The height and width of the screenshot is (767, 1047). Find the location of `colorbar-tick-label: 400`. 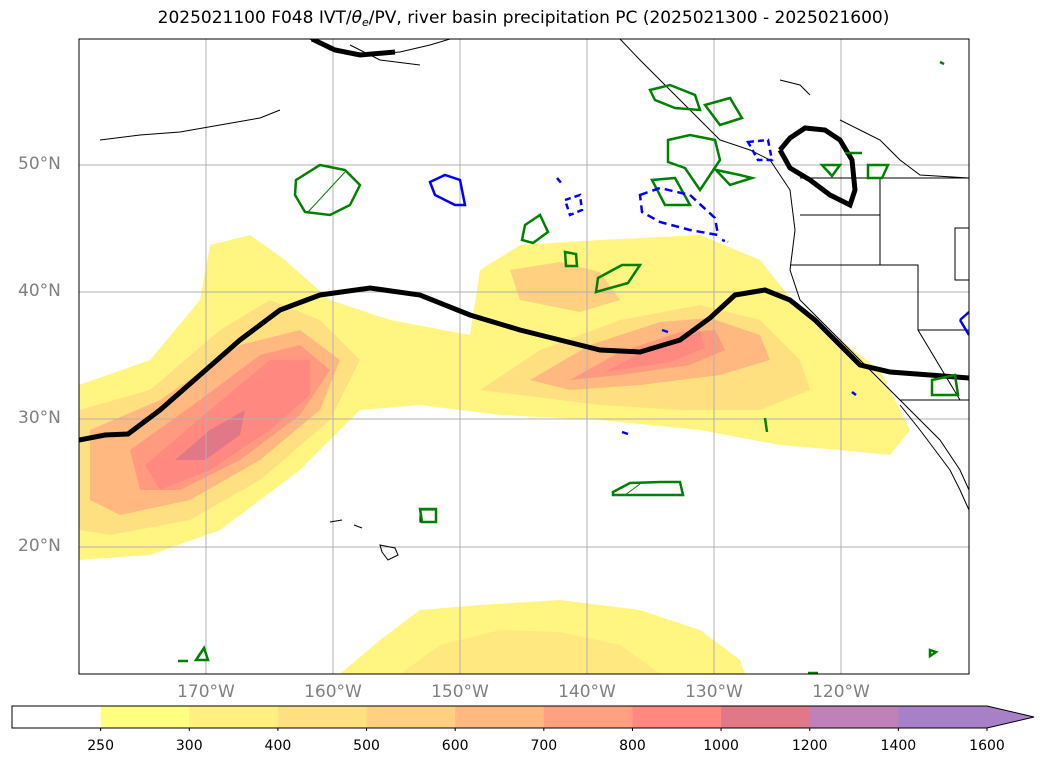

colorbar-tick-label: 400 is located at coordinates (278, 746).